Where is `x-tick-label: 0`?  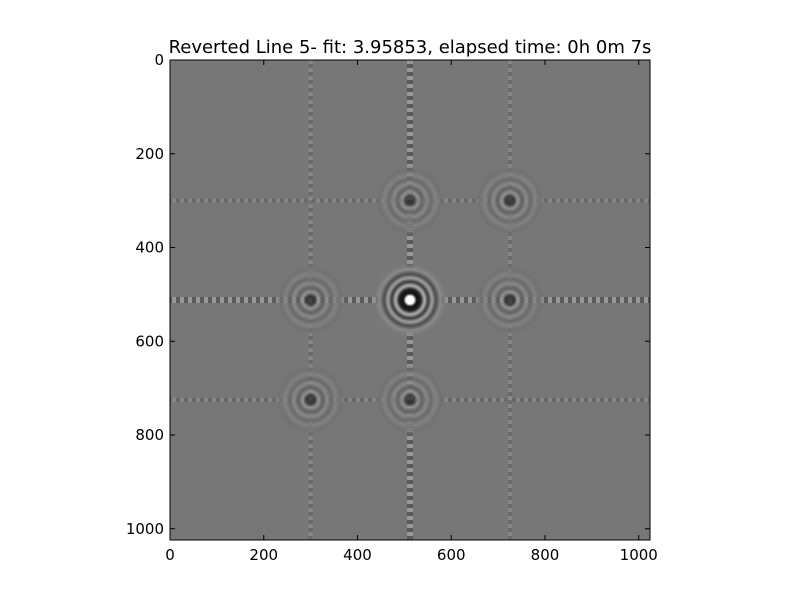 x-tick-label: 0 is located at coordinates (170, 555).